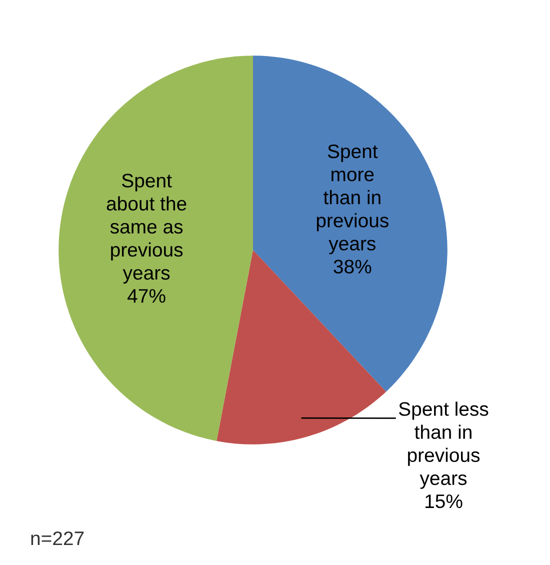  What do you see at coordinates (147, 296) in the screenshot?
I see `data-label: 47%` at bounding box center [147, 296].